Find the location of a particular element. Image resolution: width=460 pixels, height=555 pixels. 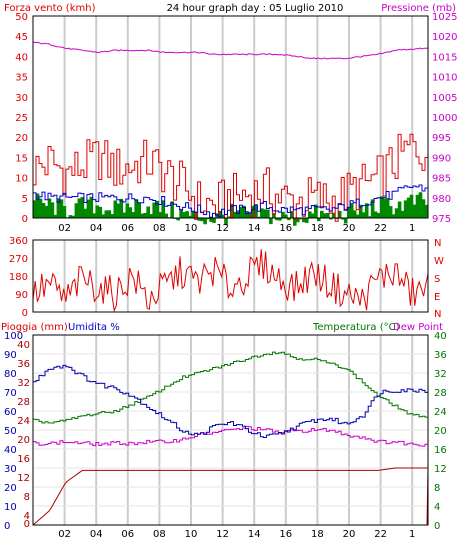

rain-tick-label: 24 is located at coordinates (23, 421).